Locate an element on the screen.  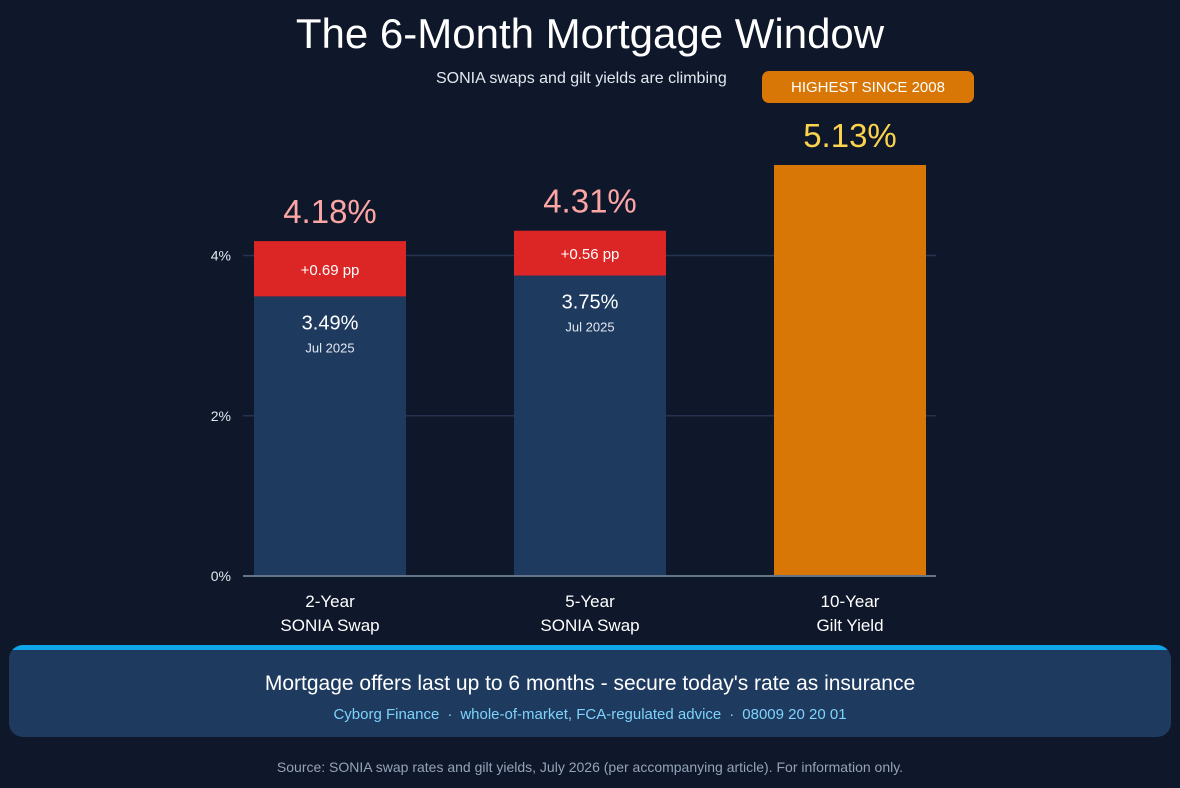
x-category-label: 10-Year is located at coordinates (850, 601).